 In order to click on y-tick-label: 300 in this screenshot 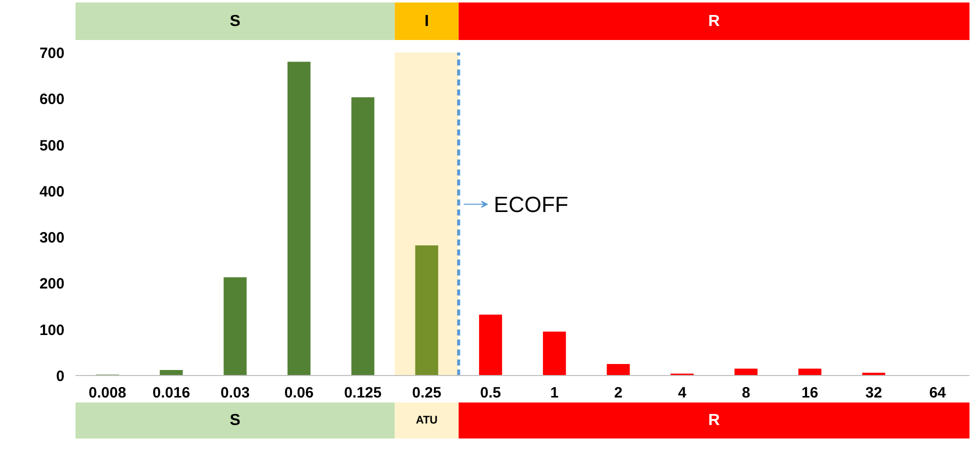, I will do `click(52, 238)`.